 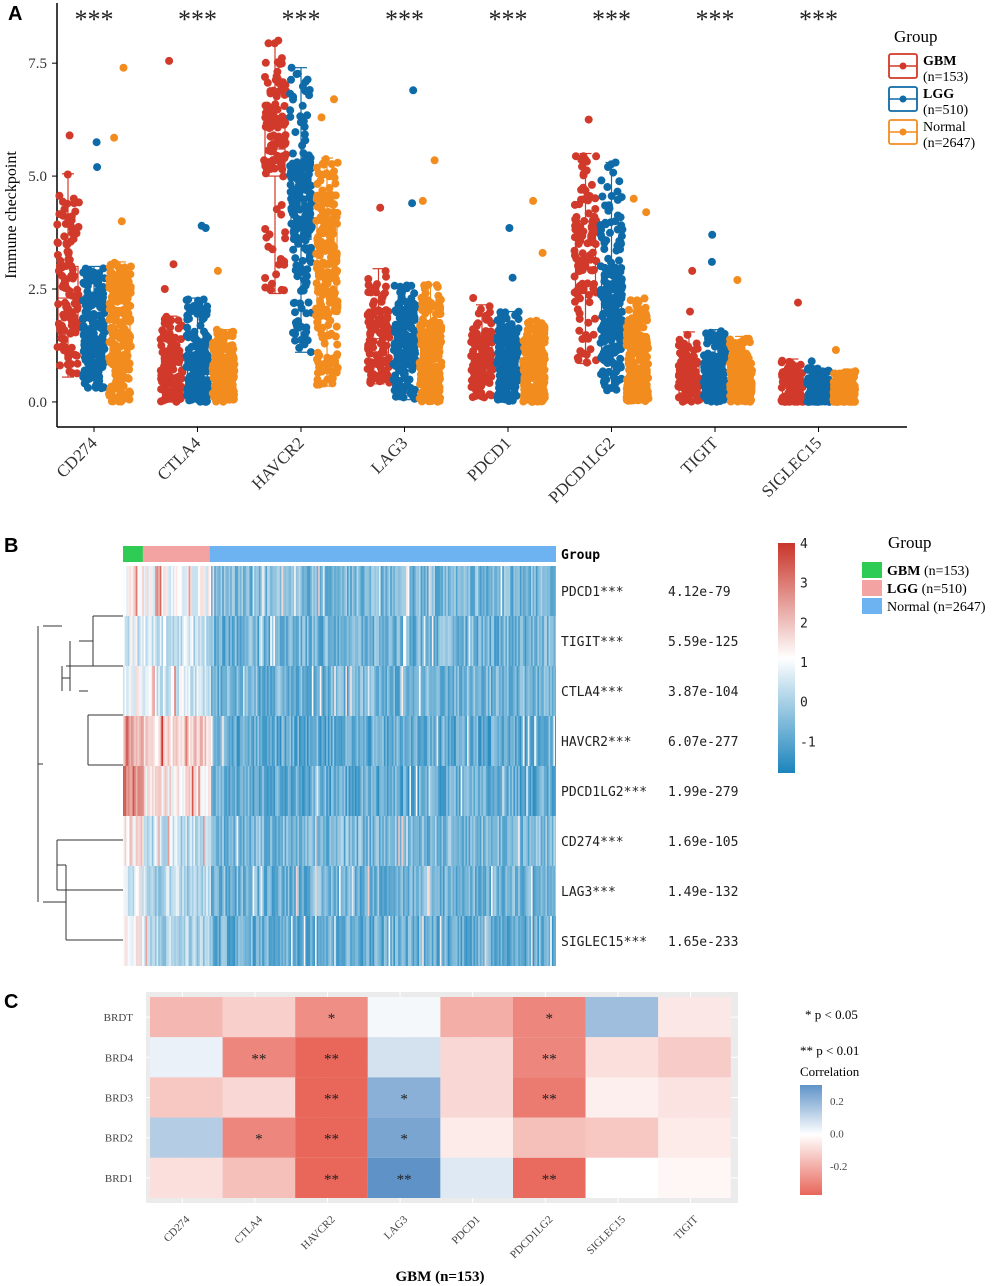 I want to click on a-legend-title: Group, so click(x=915, y=36).